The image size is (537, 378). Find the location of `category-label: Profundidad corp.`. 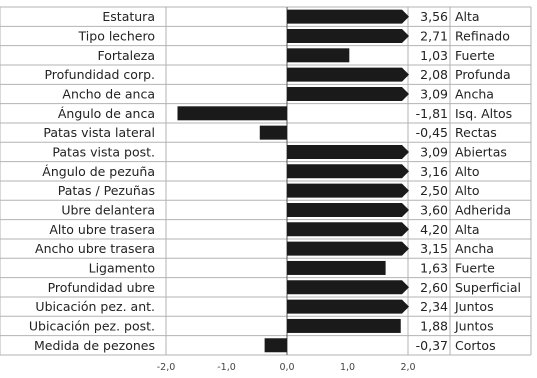

category-label: Profundidad corp. is located at coordinates (99, 74).